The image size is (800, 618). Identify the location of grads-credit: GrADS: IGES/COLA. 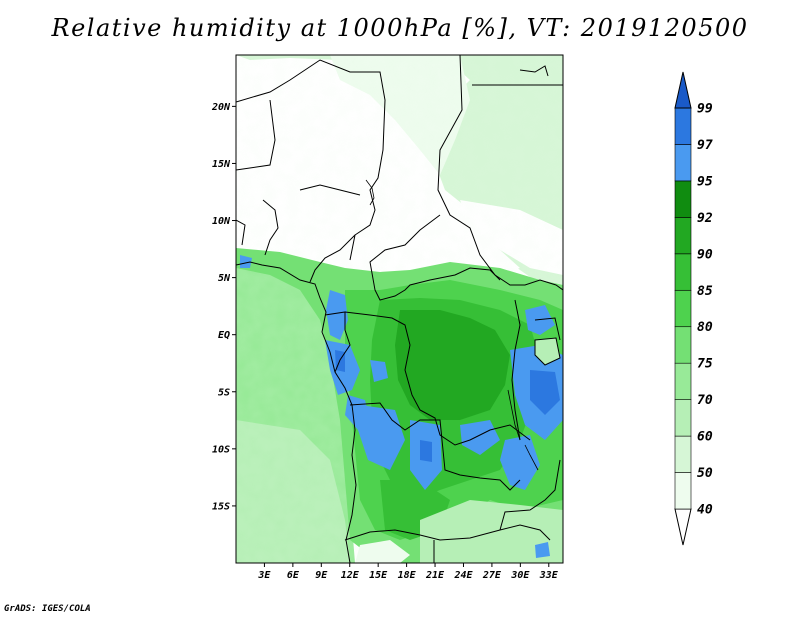
(47, 609).